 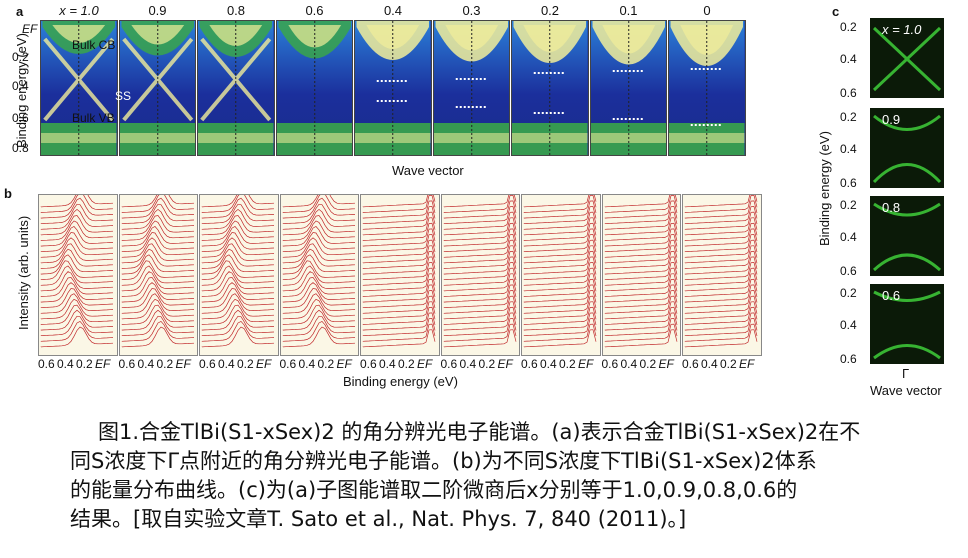 What do you see at coordinates (848, 149) in the screenshot?
I see `panel-c-y-tick: 0.4` at bounding box center [848, 149].